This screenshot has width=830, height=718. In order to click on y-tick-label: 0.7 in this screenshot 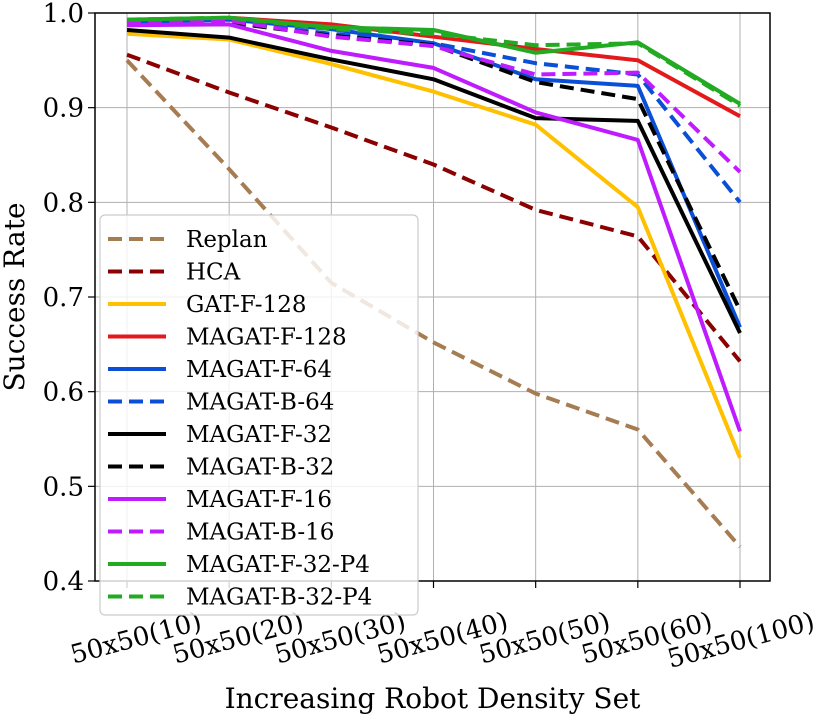, I will do `click(63, 298)`.